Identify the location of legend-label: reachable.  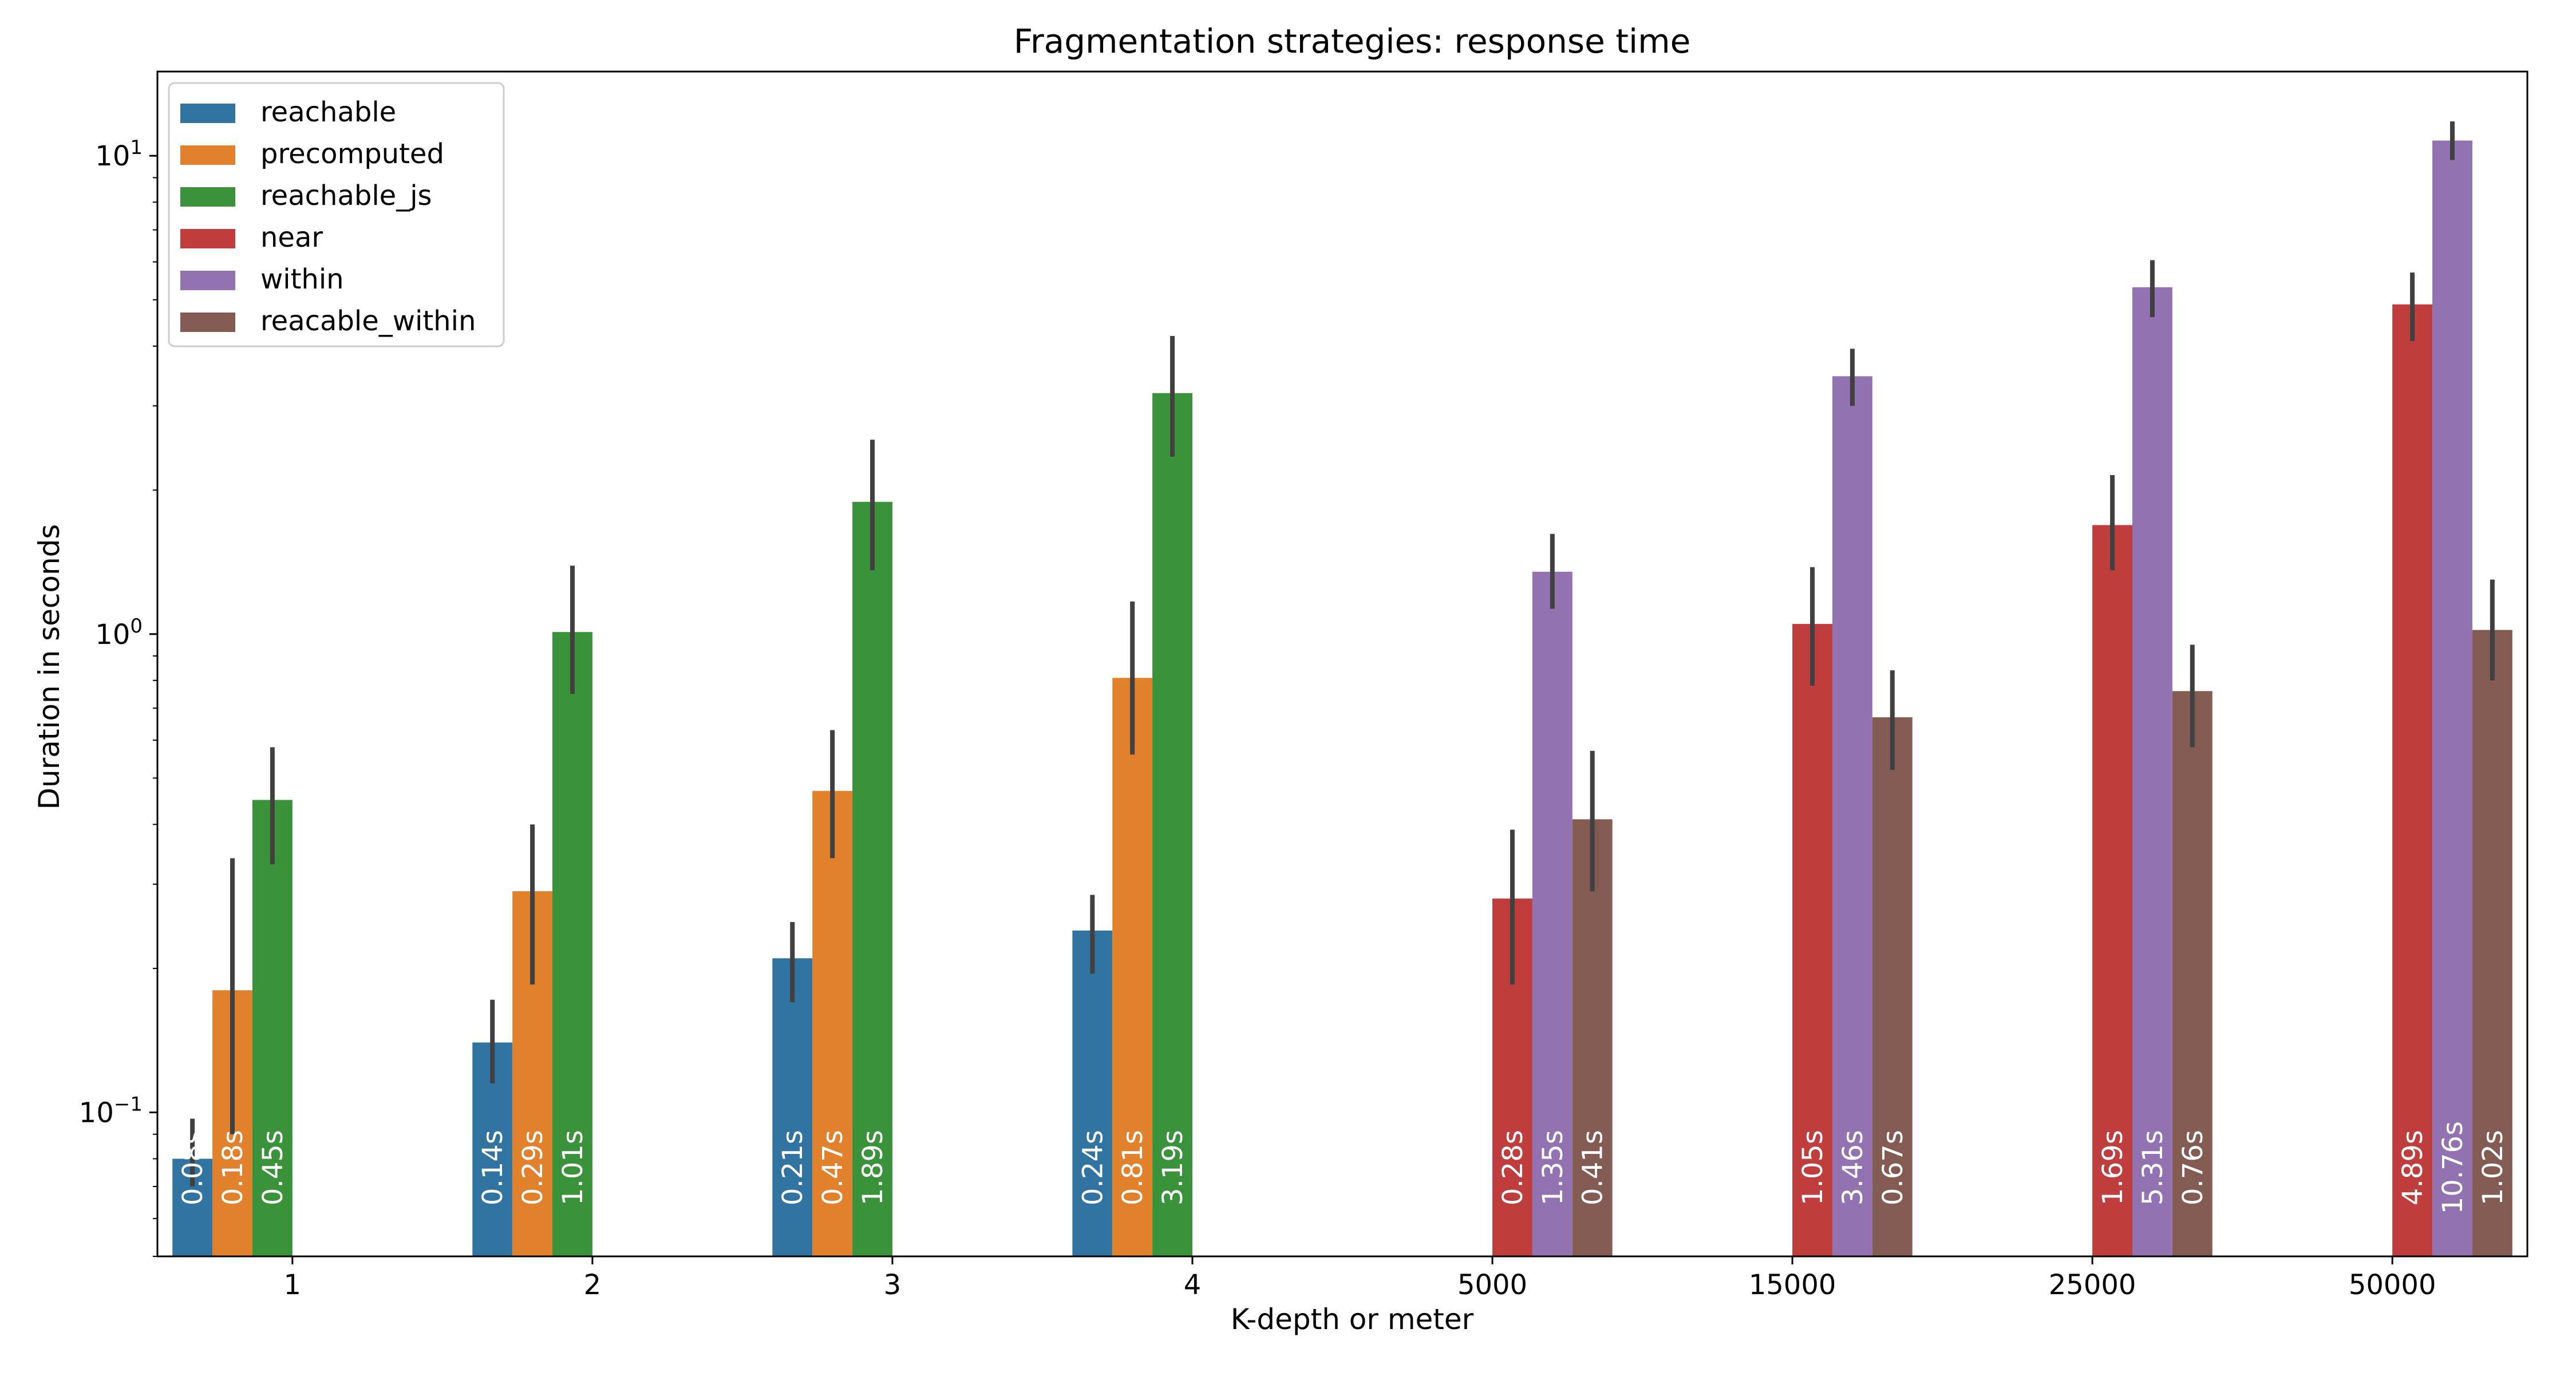
(328, 112).